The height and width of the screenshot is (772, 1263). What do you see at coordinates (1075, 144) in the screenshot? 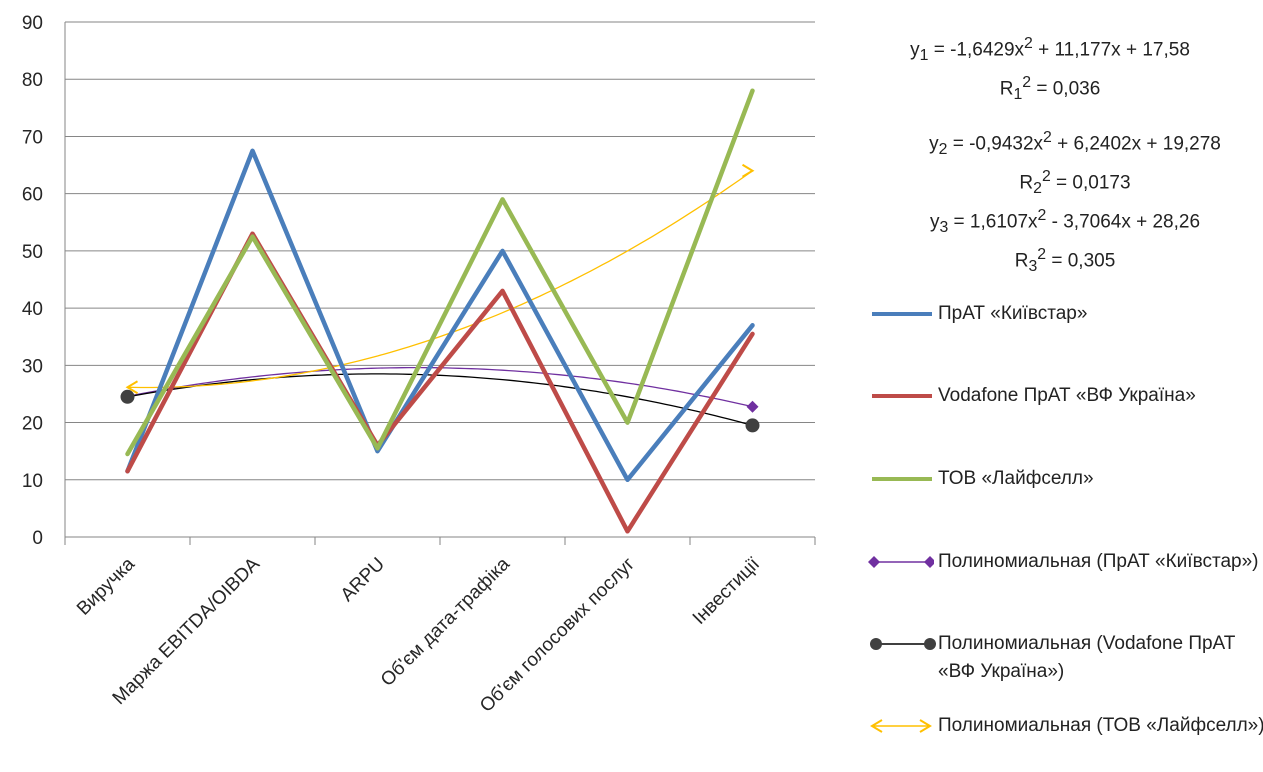
I see `equation-line: y2 = -0,9432x2 + 6,2402x + 19,278` at bounding box center [1075, 144].